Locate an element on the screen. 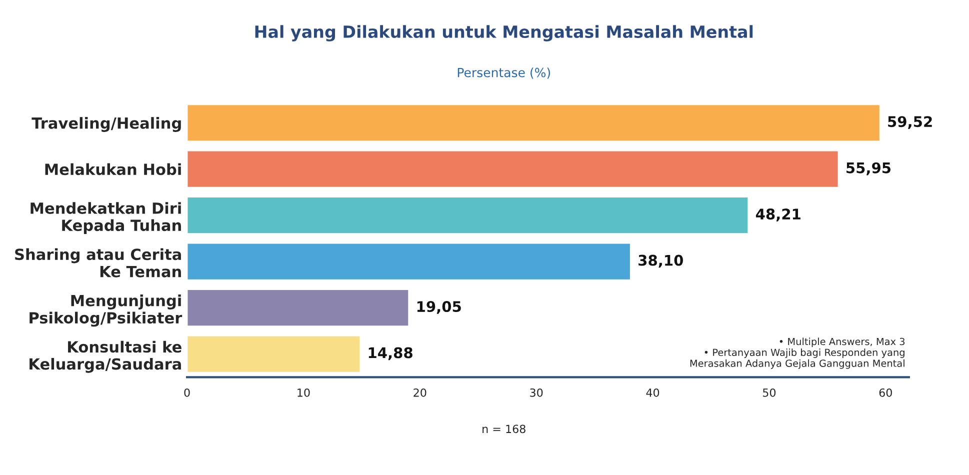  text: n = 168 is located at coordinates (504, 429).